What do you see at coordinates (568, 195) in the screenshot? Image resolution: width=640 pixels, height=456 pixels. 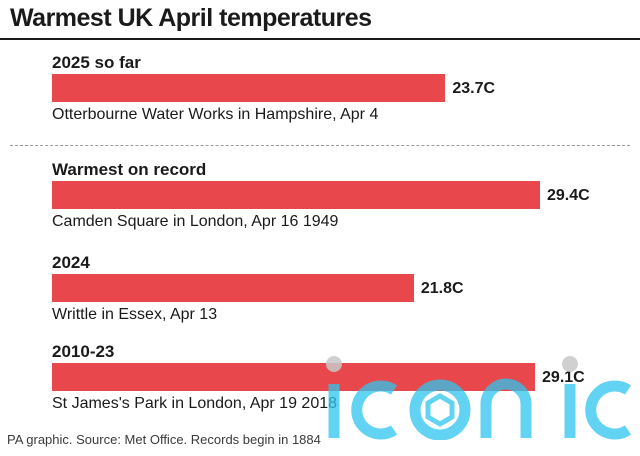 I see `bar-value-label: 29.4C` at bounding box center [568, 195].